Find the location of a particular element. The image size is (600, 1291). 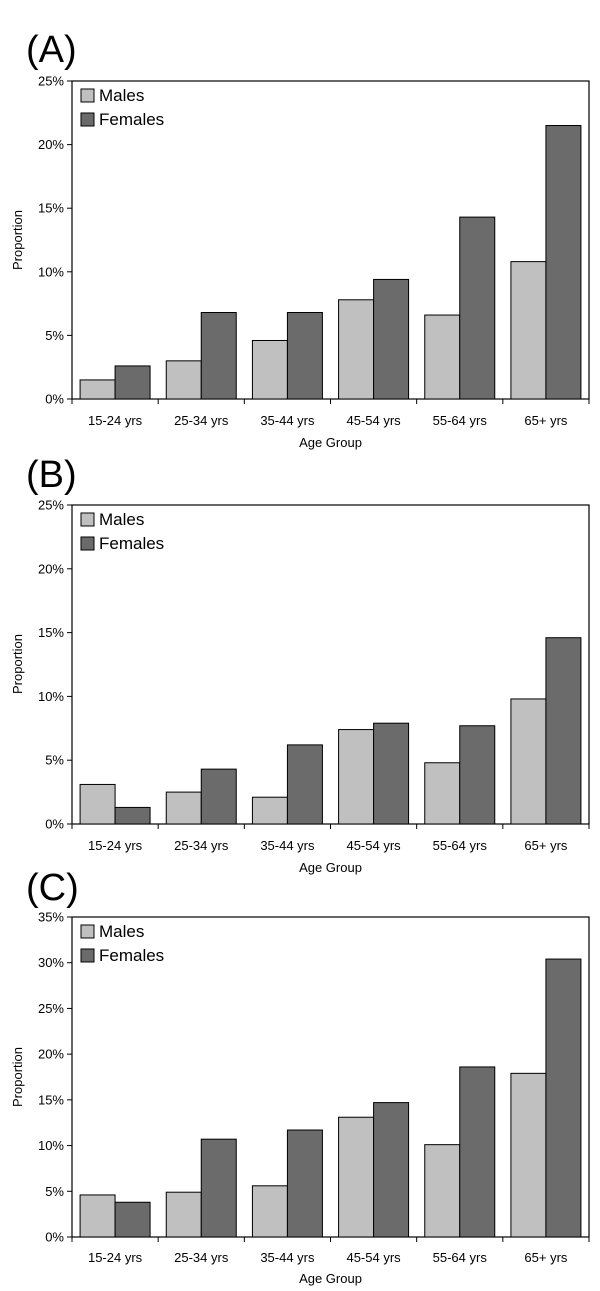

panel-label: (B) is located at coordinates (51, 475).